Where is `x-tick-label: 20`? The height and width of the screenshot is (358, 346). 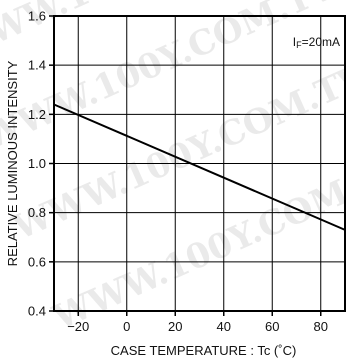
x-tick-label: 20 is located at coordinates (175, 326).